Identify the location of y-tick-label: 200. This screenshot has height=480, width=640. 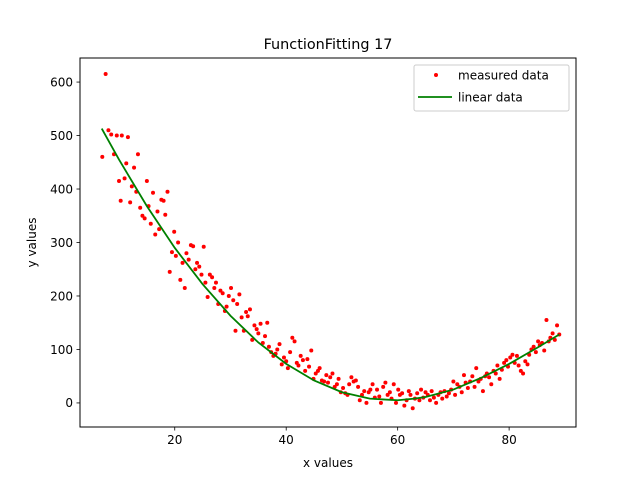
(61, 296).